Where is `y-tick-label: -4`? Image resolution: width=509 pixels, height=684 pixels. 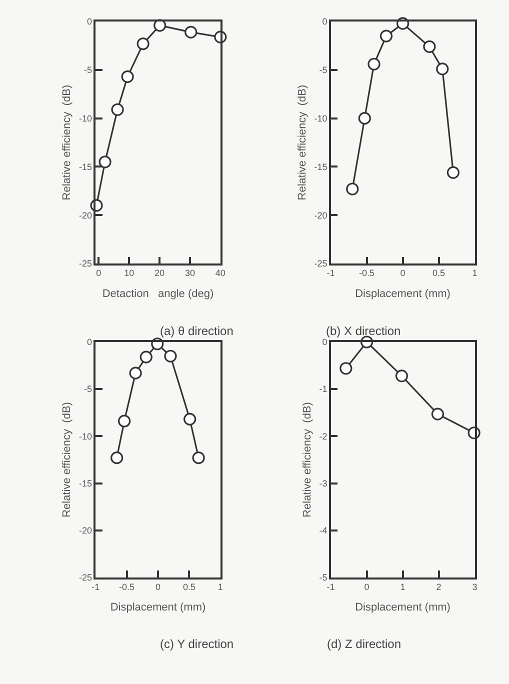 y-tick-label: -4 is located at coordinates (323, 531).